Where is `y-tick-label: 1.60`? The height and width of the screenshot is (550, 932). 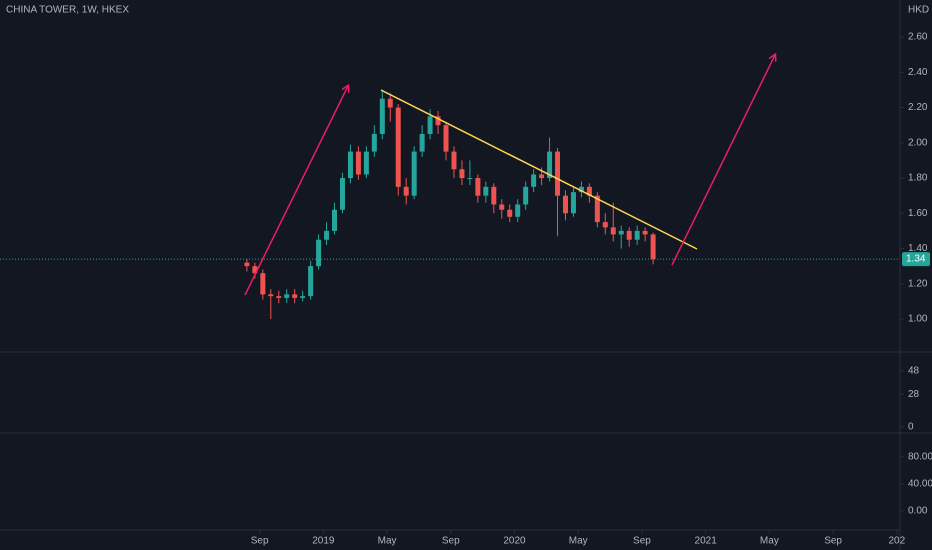
y-tick-label: 1.60 is located at coordinates (918, 213).